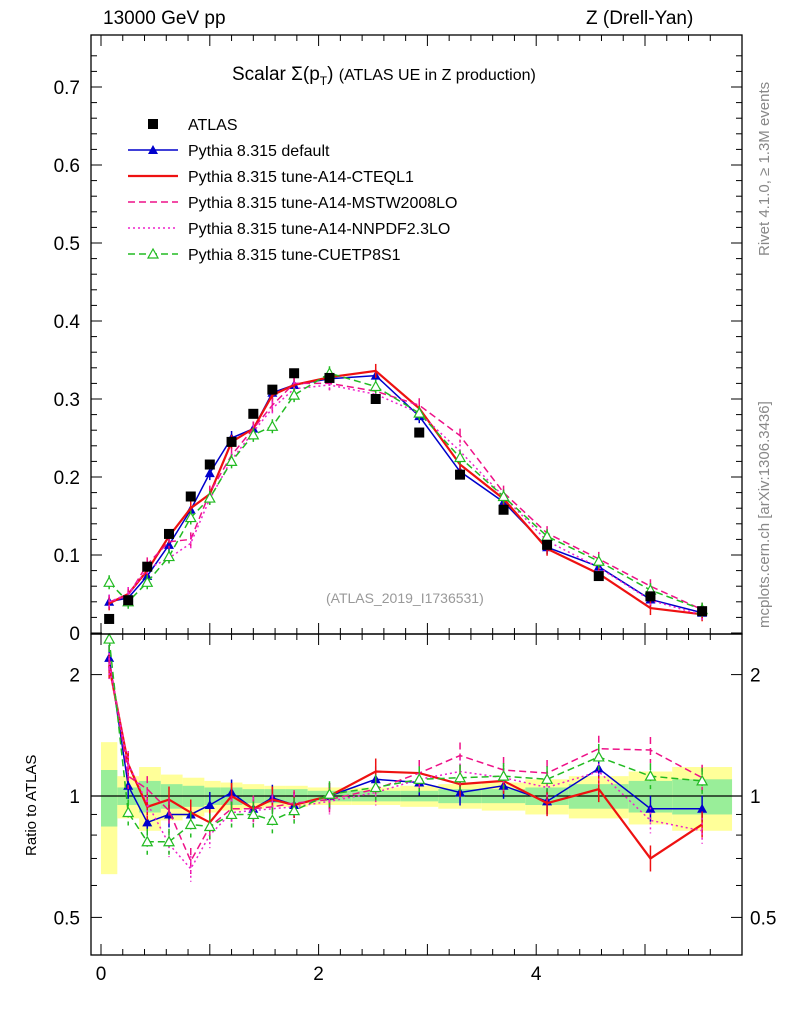 This screenshot has height=1024, width=786. Describe the element at coordinates (67, 244) in the screenshot. I see `main-y-tick-label: 0.5` at that location.